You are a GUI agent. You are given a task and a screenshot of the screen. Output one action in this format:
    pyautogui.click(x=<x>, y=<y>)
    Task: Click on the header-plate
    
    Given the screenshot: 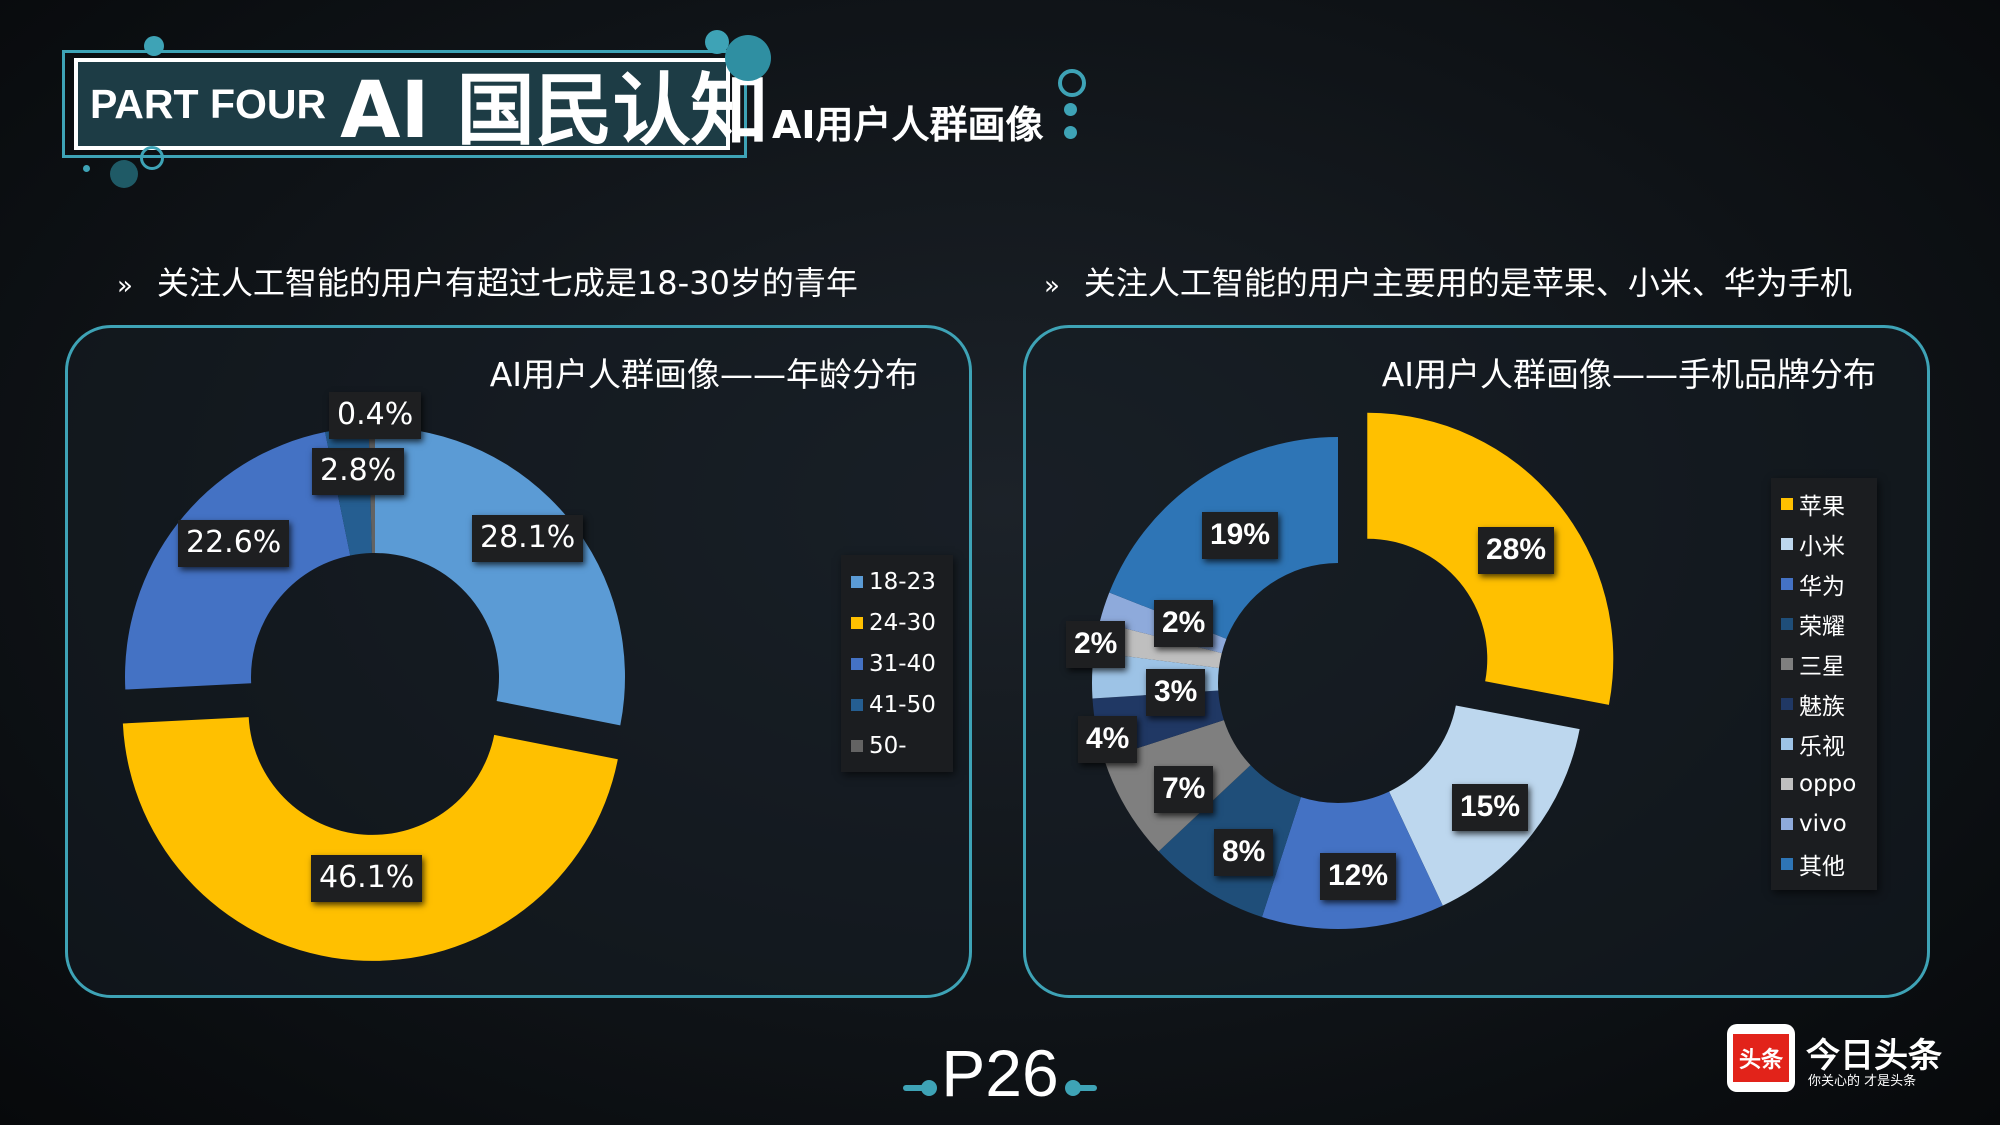 What is the action you would take?
    pyautogui.click(x=402, y=104)
    